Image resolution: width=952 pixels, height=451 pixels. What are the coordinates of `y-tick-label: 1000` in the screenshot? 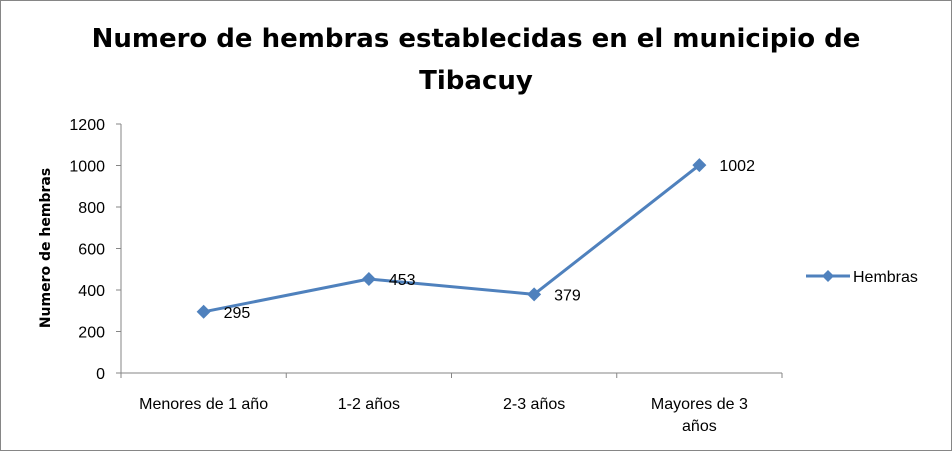 It's located at (87, 167).